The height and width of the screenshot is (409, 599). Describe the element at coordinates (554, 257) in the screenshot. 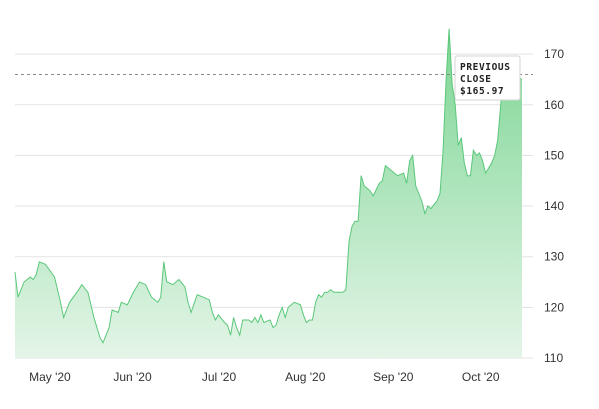

I see `y-tick-label-130: 130` at that location.